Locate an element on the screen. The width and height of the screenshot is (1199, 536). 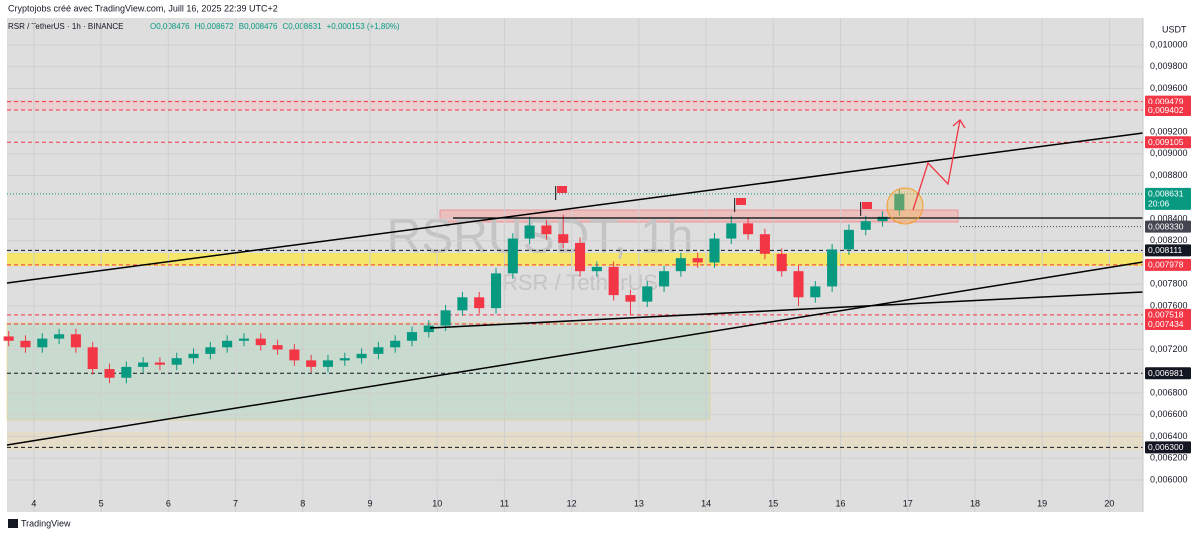
y-tick-label: 0,007800 is located at coordinates (1169, 284).